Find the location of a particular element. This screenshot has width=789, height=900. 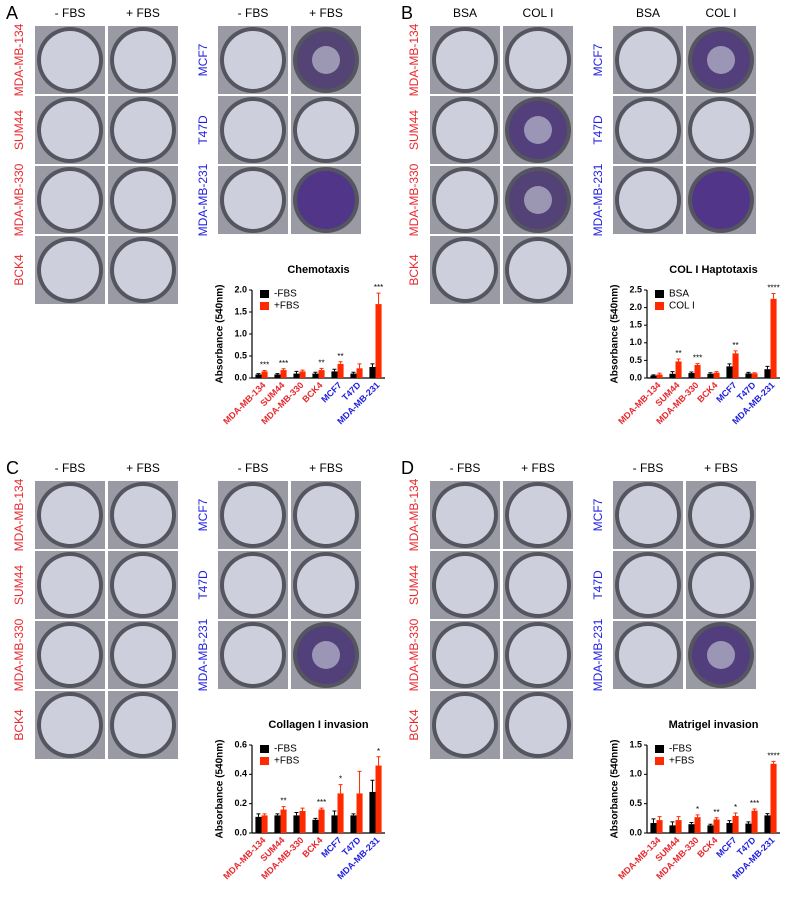

row-label: MDA-MB-330 is located at coordinates (414, 199).